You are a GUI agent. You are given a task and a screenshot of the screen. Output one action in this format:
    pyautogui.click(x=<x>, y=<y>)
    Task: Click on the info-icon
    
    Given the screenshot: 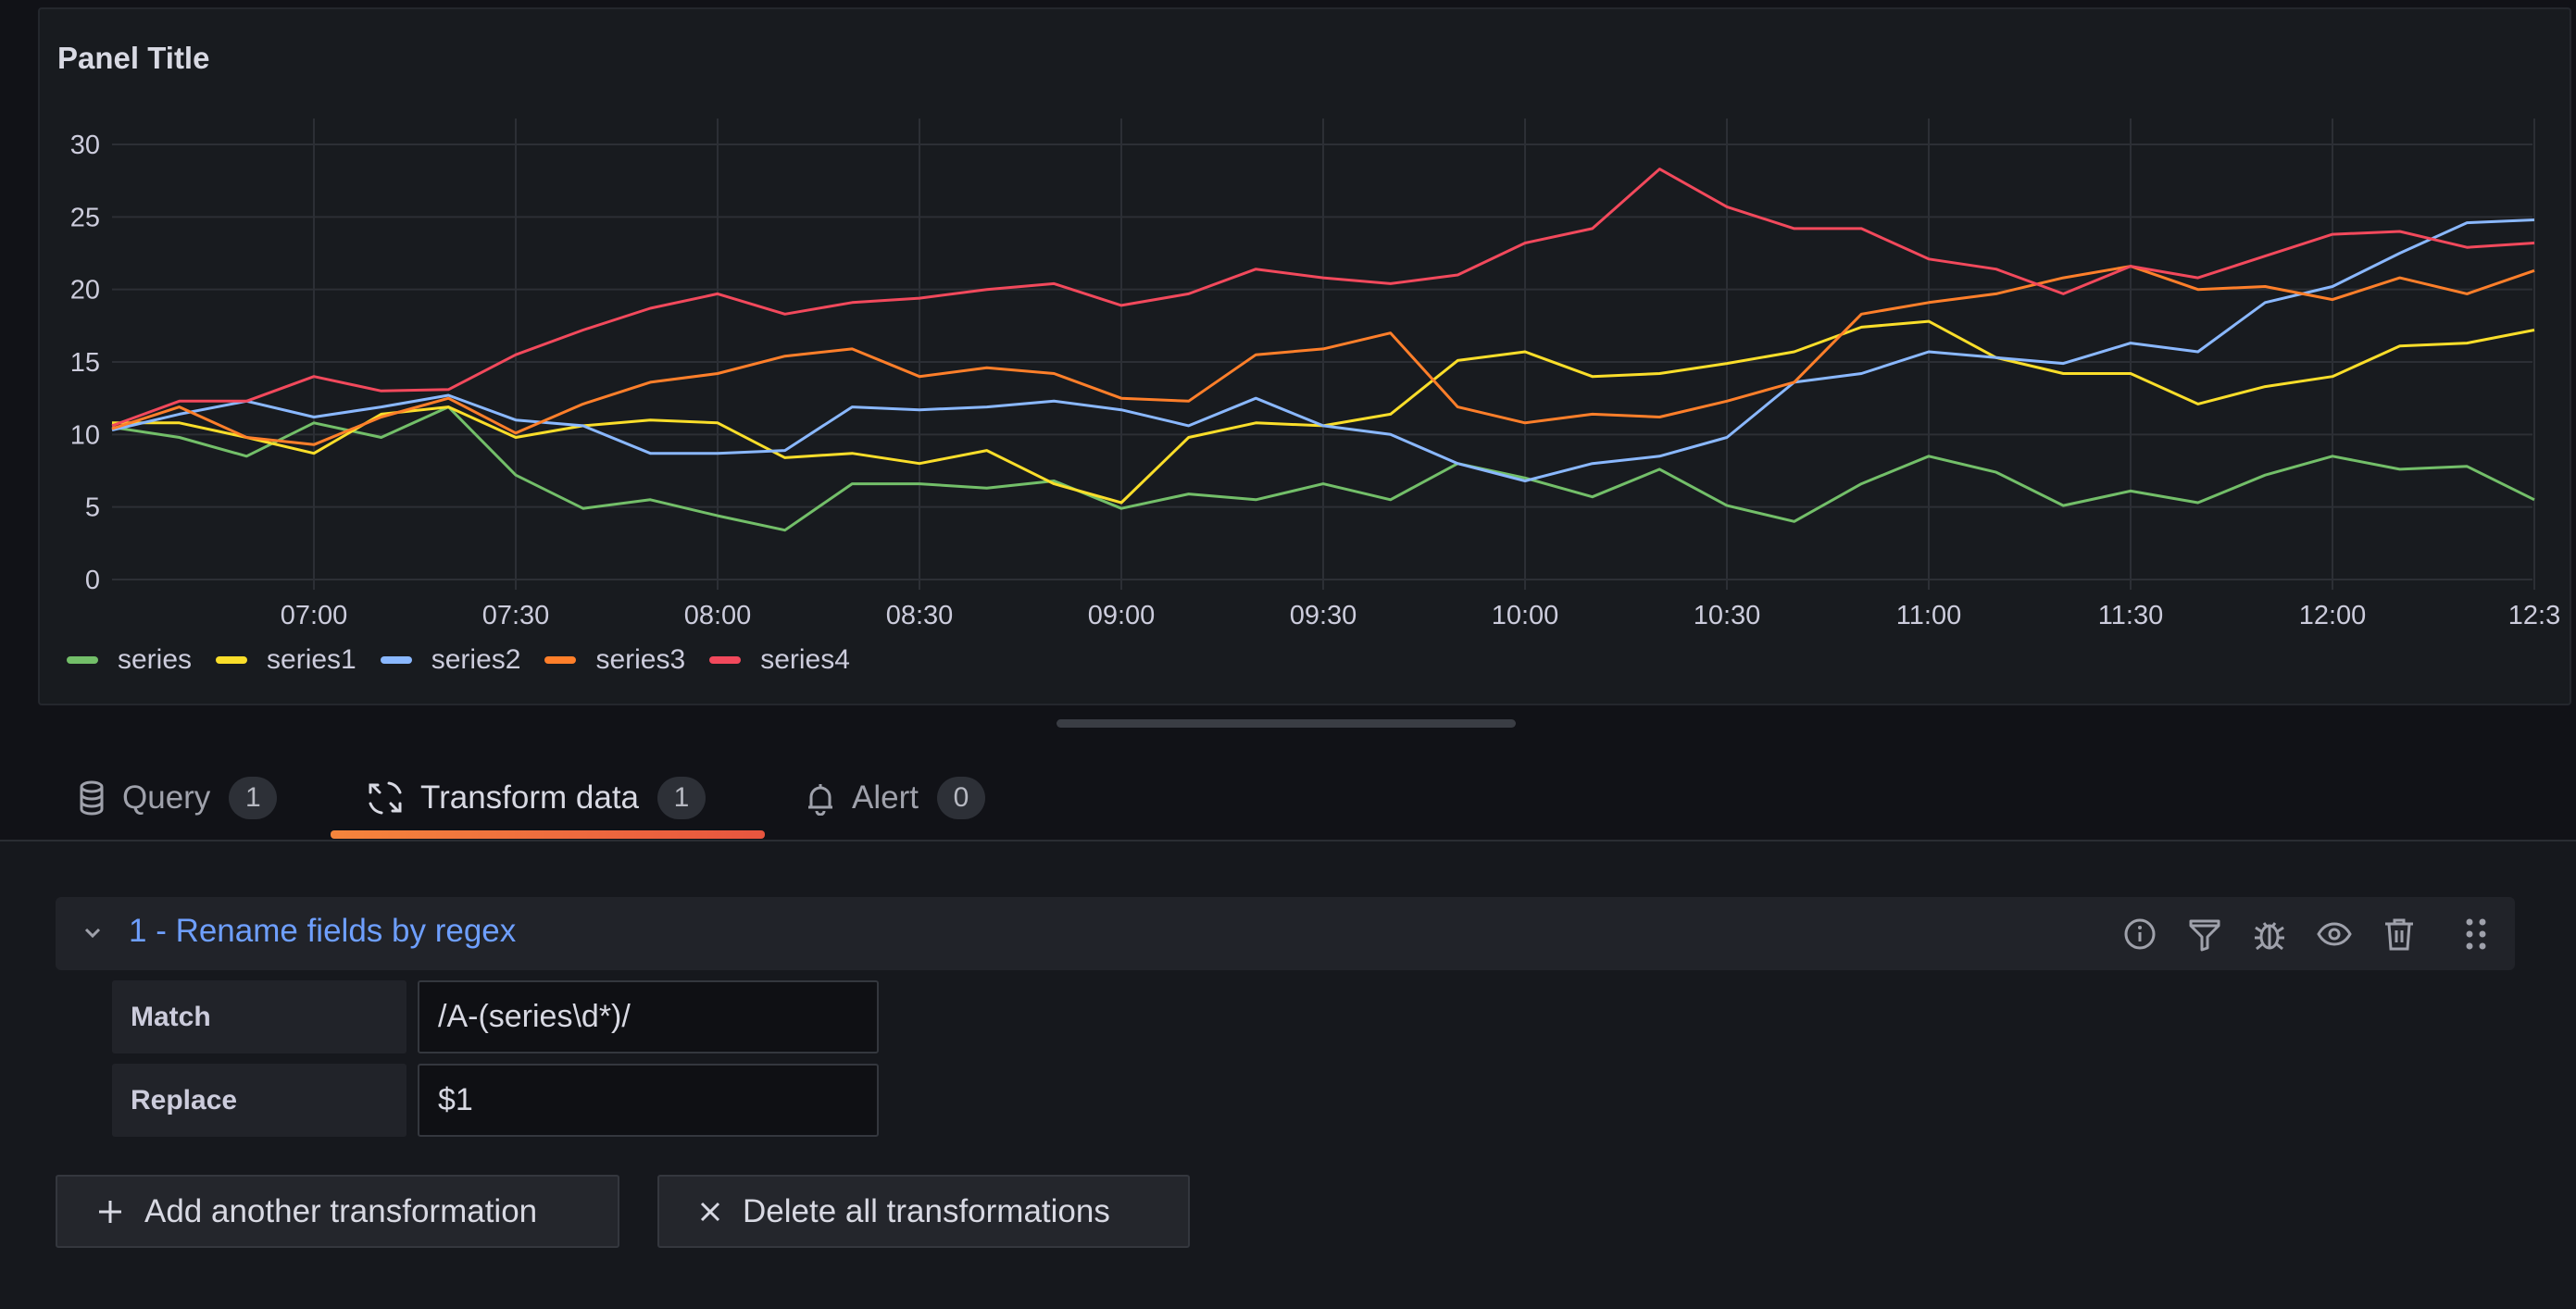 What is the action you would take?
    pyautogui.click(x=2139, y=935)
    